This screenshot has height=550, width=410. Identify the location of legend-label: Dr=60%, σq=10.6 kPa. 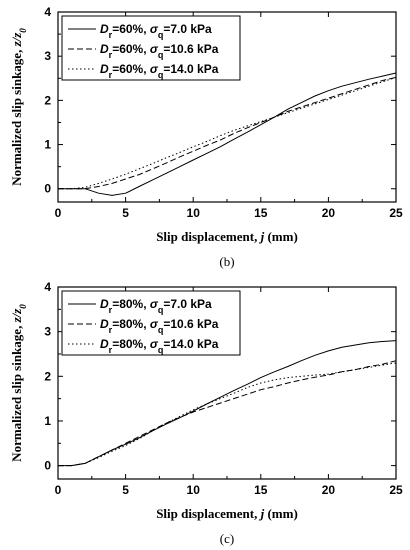
(159, 51).